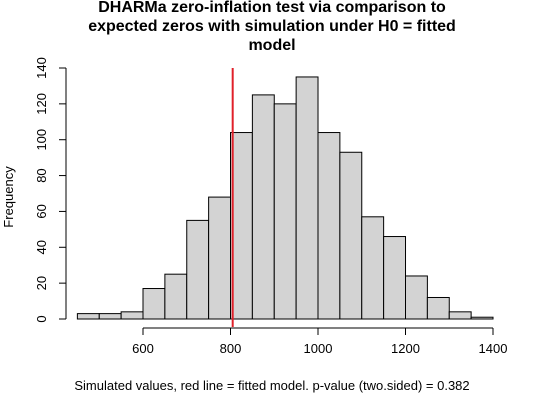 Image resolution: width=540 pixels, height=401 pixels. What do you see at coordinates (318, 348) in the screenshot?
I see `x-tick-label: 1000` at bounding box center [318, 348].